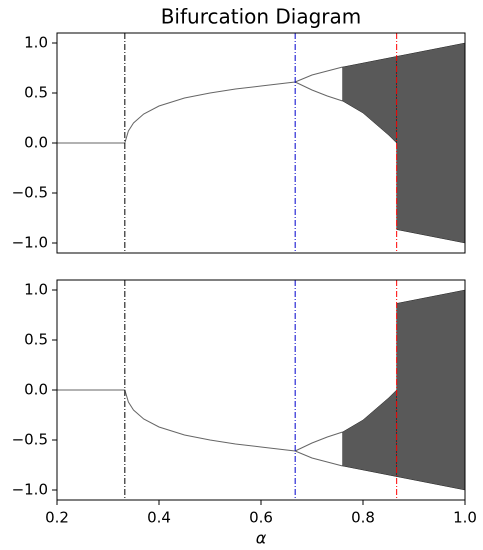 The width and height of the screenshot is (483, 550). Describe the element at coordinates (363, 518) in the screenshot. I see `x-tick-label: 0.8` at that location.